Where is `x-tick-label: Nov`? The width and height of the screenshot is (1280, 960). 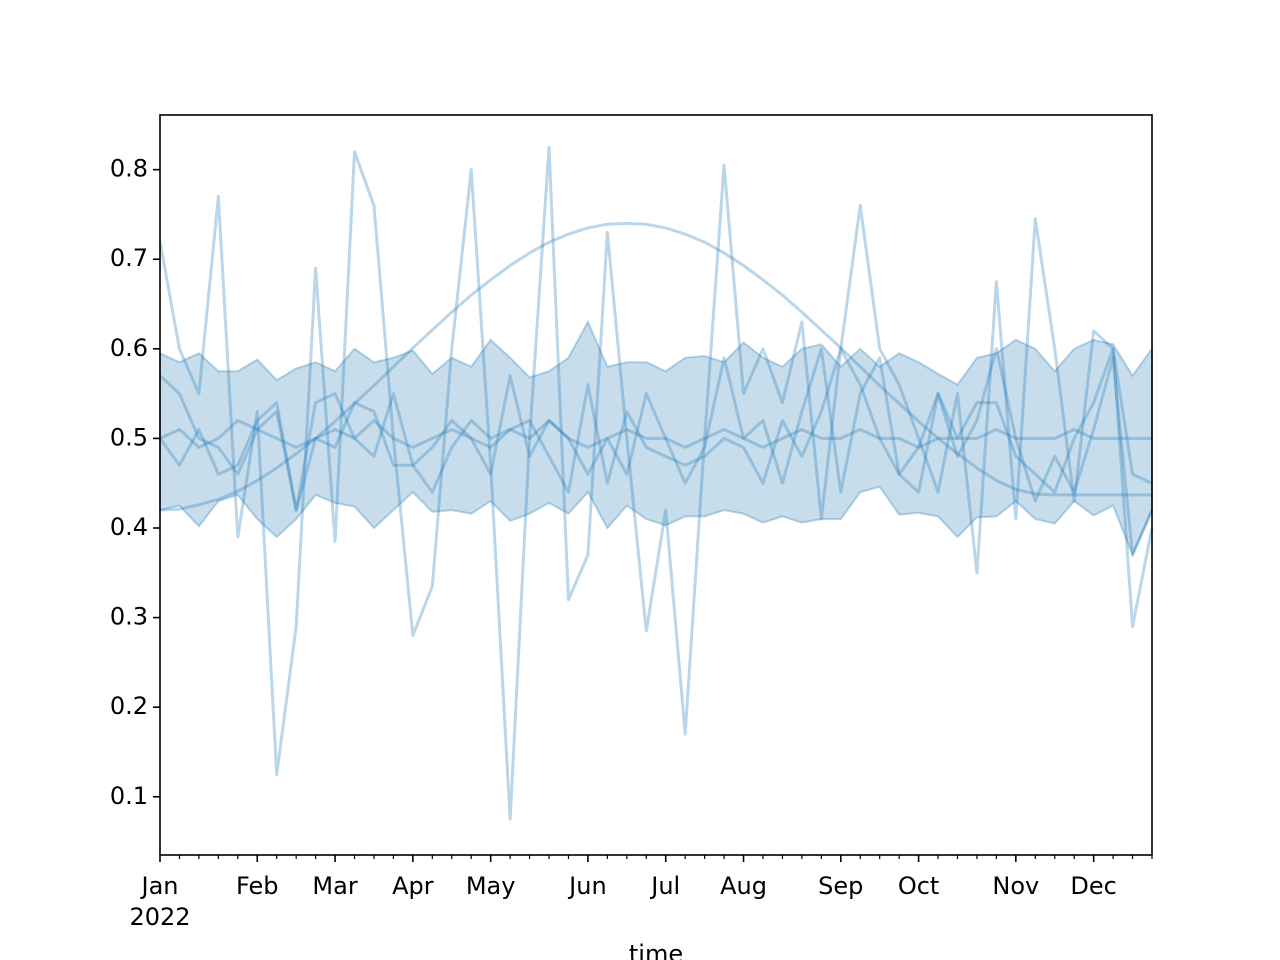 x-tick-label: Nov is located at coordinates (1015, 886).